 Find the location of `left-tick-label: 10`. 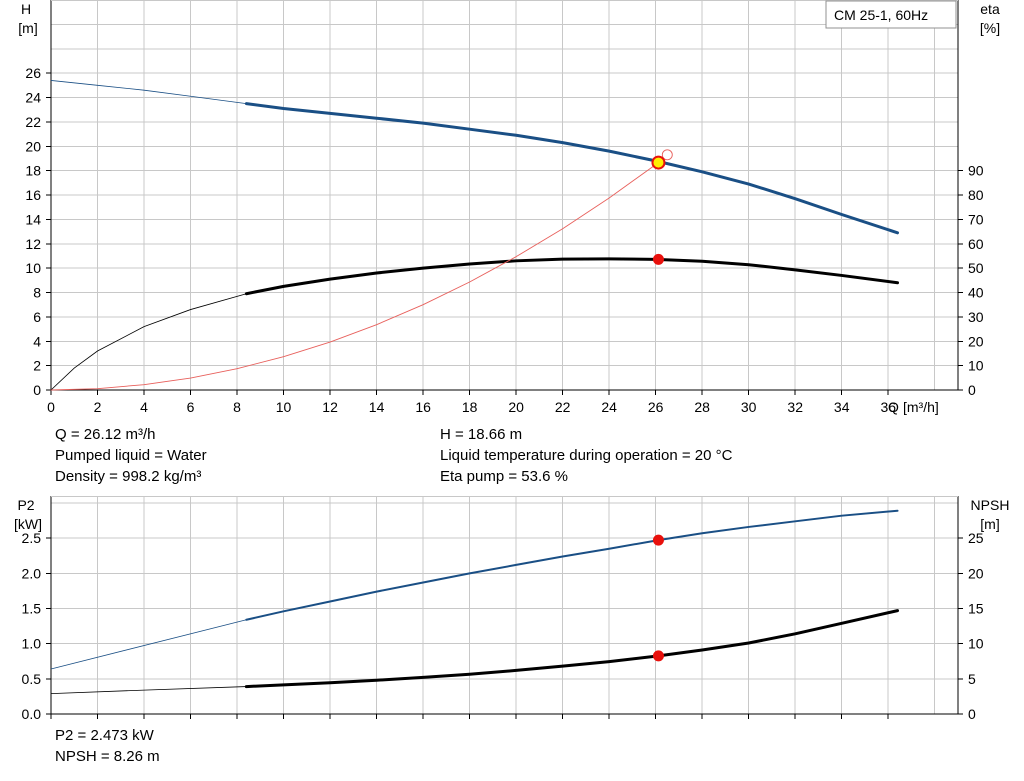

left-tick-label: 10 is located at coordinates (33, 268).